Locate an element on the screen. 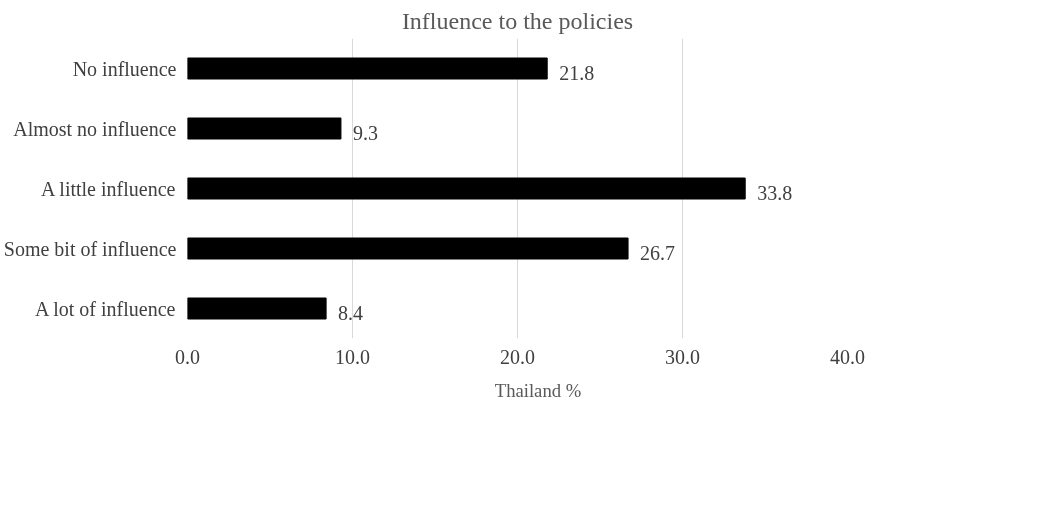 The height and width of the screenshot is (517, 1039). x-tick-label: 10.0 is located at coordinates (352, 356).